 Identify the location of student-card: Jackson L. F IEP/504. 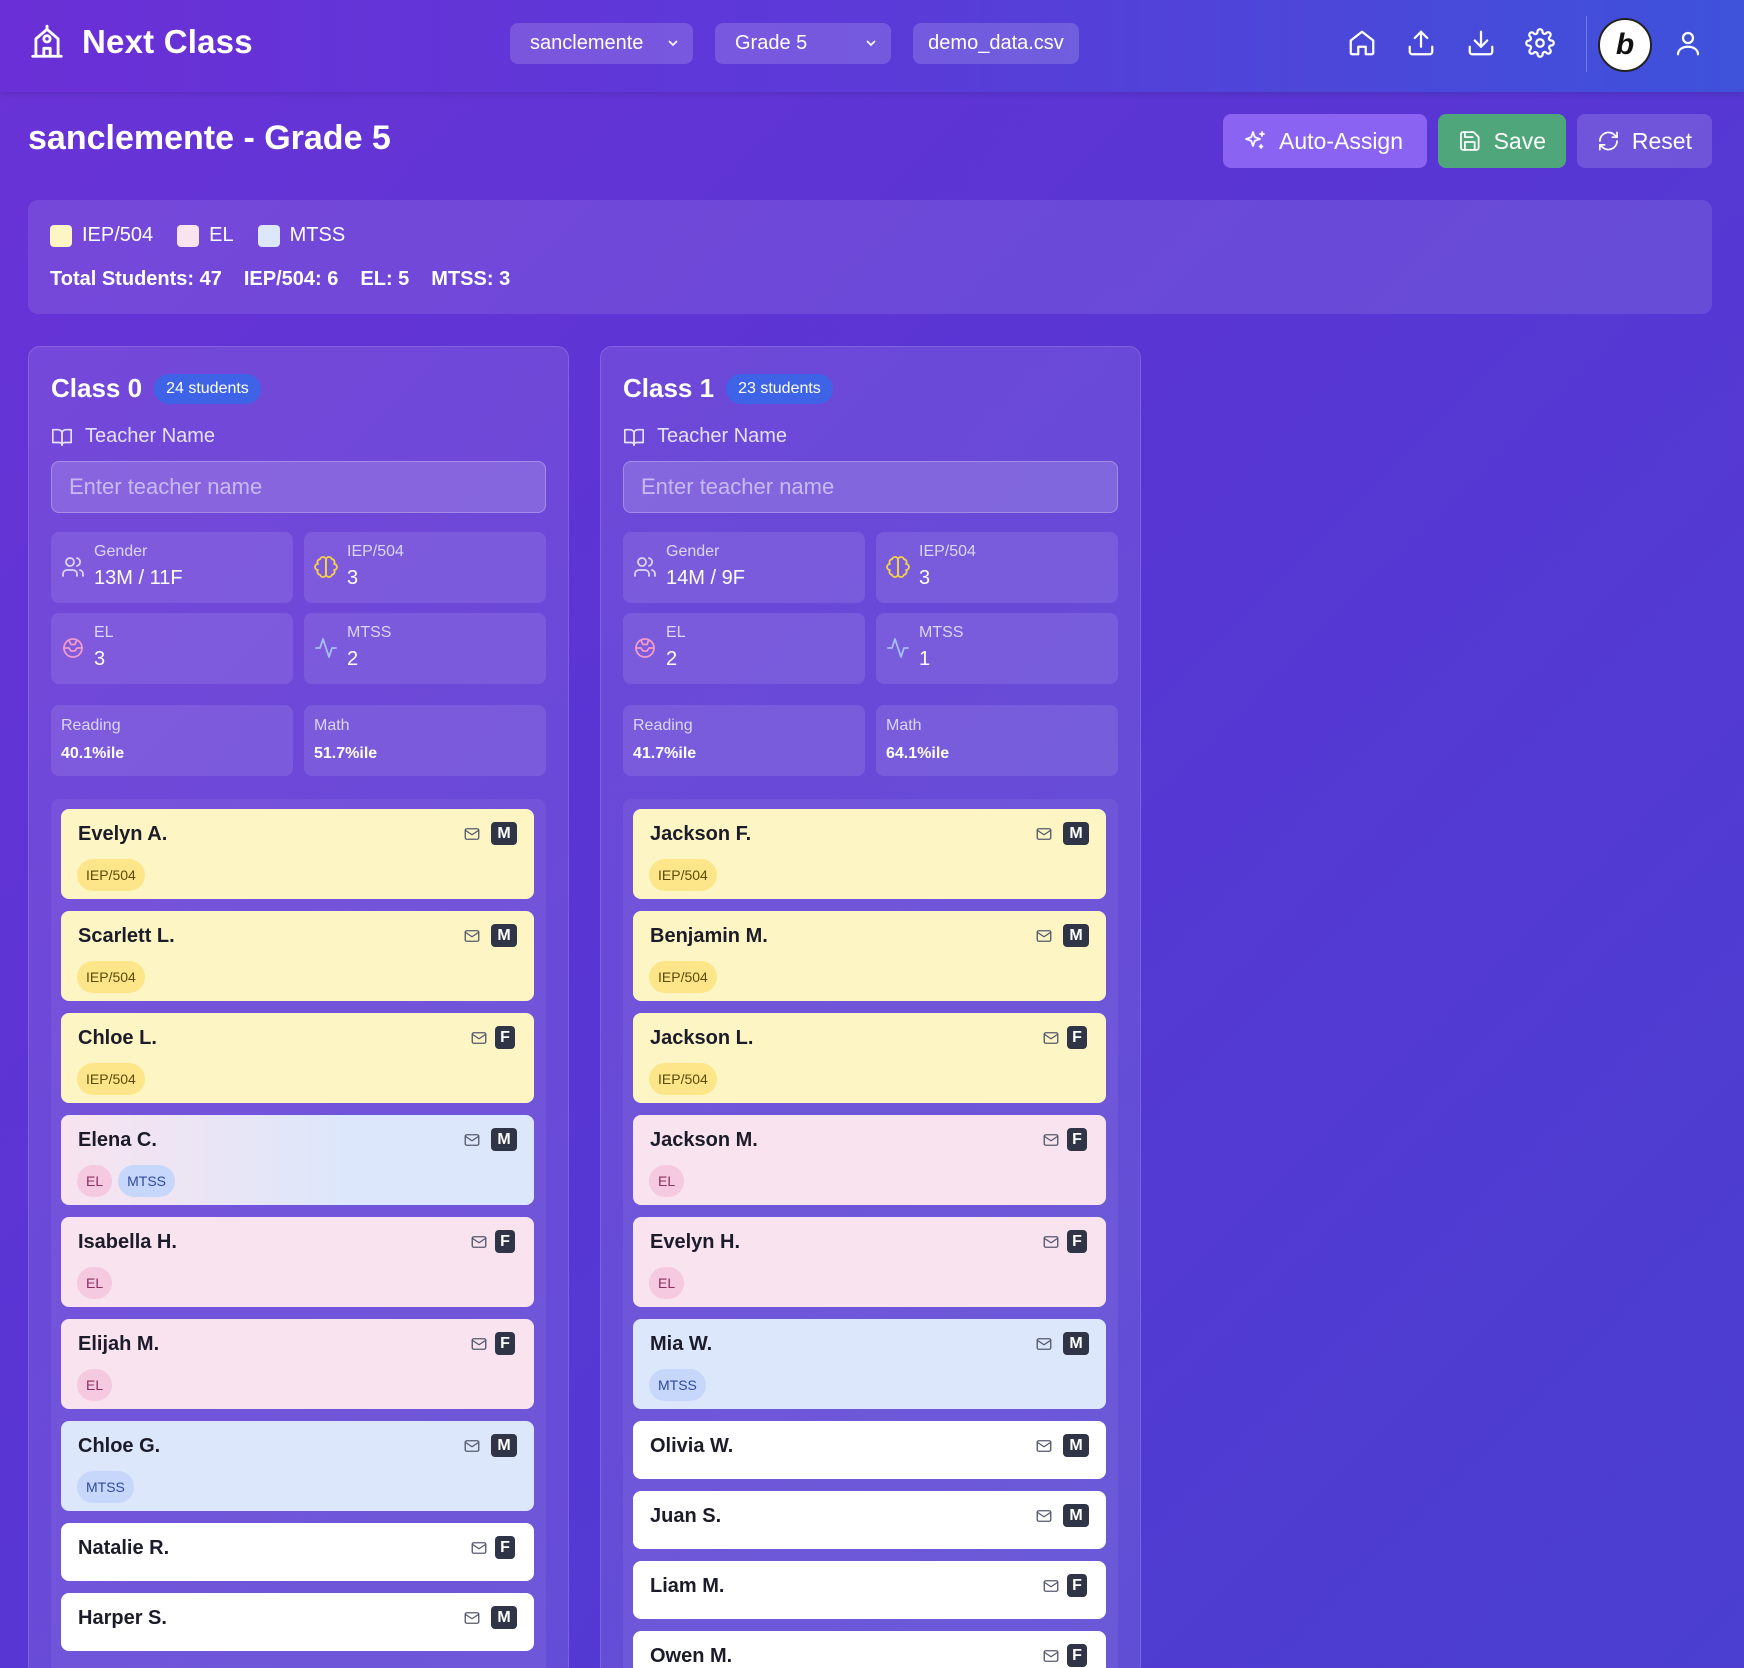
(869, 1058).